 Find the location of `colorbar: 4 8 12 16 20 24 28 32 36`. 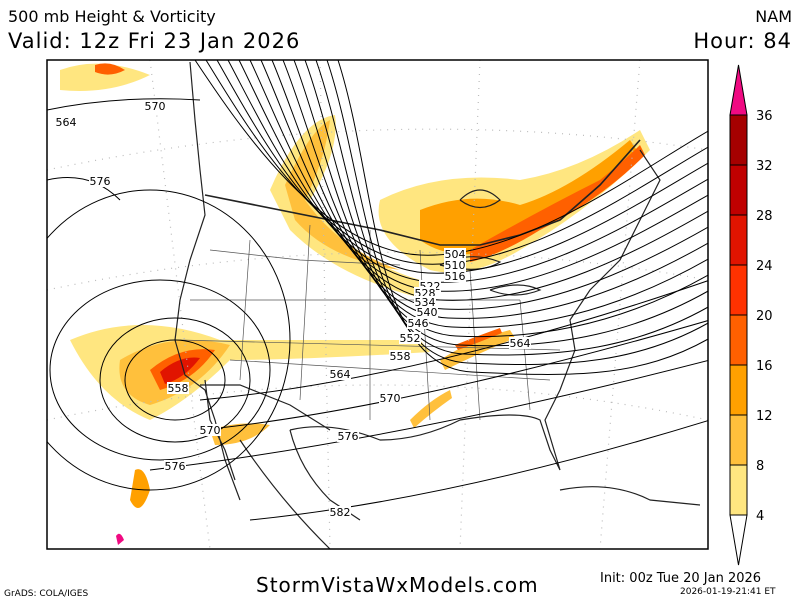

colorbar: 4 8 12 16 20 24 28 32 36 is located at coordinates (751, 315).